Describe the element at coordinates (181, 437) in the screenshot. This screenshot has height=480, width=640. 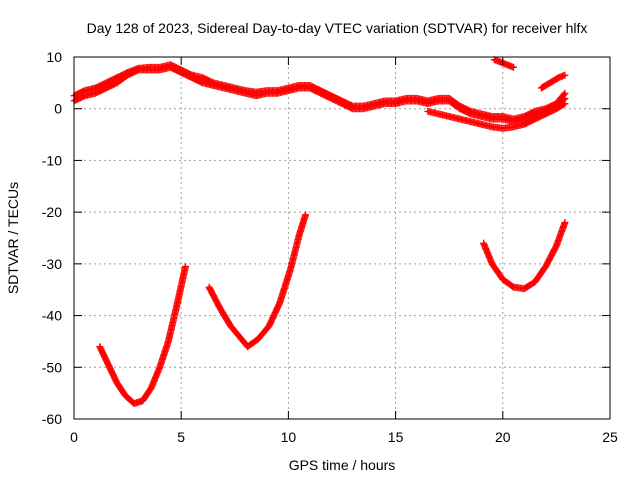
I see `x-tick-label: 5` at that location.